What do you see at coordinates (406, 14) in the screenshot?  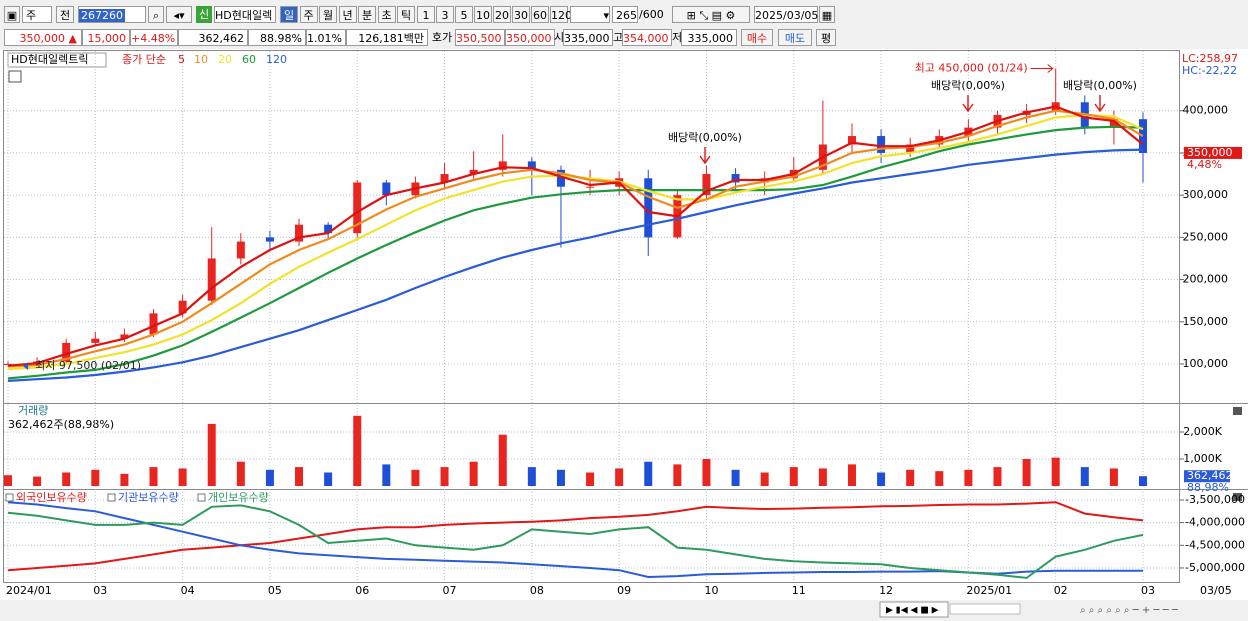 I see `period-button: 틱` at bounding box center [406, 14].